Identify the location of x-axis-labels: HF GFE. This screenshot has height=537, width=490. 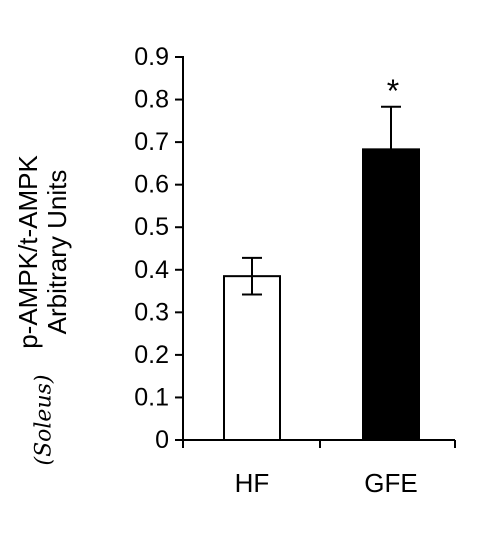
(326, 483).